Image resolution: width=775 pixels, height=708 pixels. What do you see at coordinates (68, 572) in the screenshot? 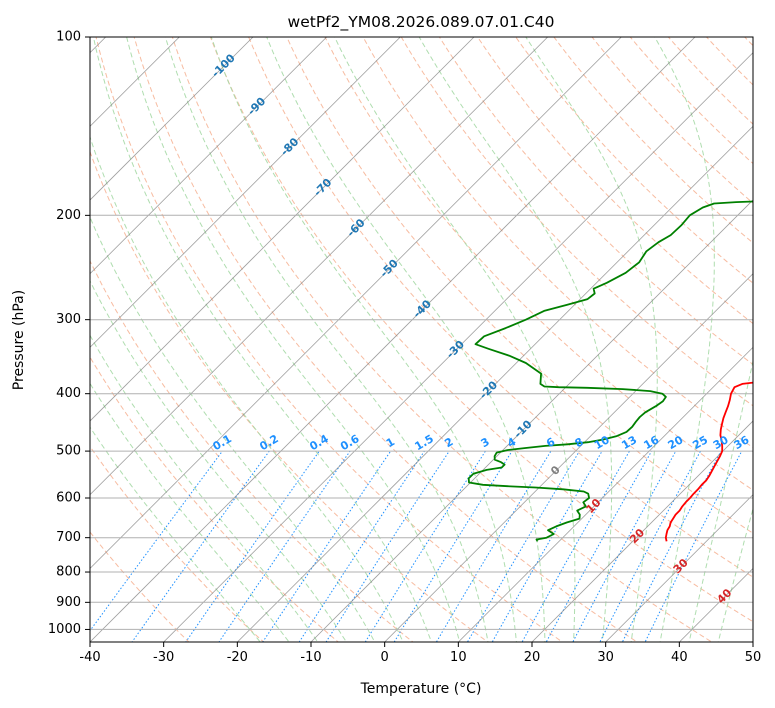
I see `y-tick-label: 800` at bounding box center [68, 572].